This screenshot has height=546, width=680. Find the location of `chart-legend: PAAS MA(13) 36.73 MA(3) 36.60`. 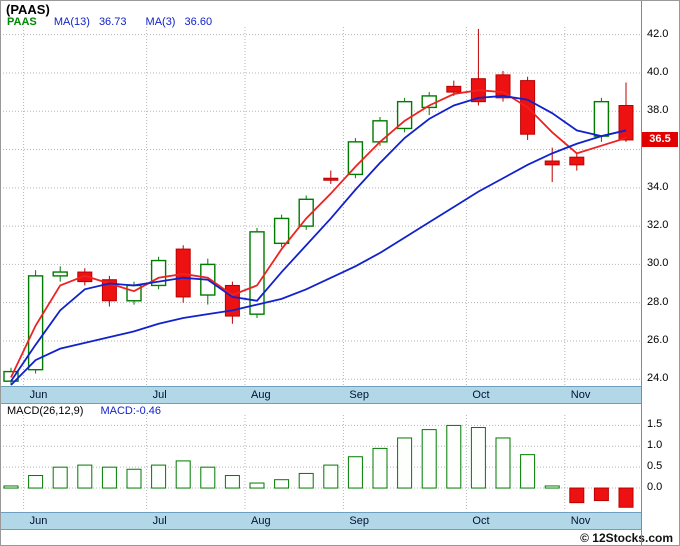

chart-legend: PAAS MA(13) 36.73 MA(3) 36.60 is located at coordinates (117, 22).